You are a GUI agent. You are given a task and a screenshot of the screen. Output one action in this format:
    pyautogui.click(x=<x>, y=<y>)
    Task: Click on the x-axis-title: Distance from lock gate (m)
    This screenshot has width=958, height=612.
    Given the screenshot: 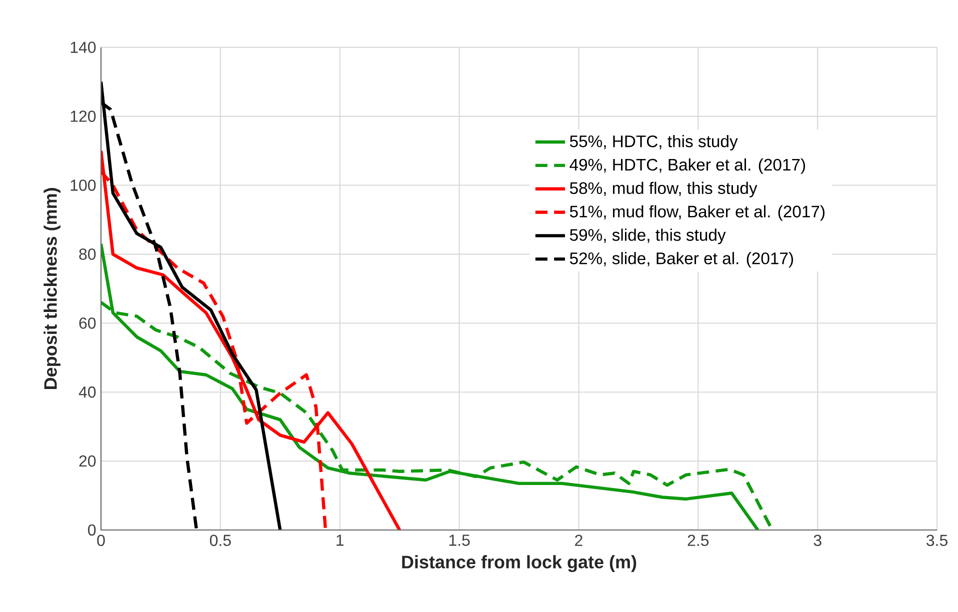 What is the action you would take?
    pyautogui.click(x=519, y=563)
    